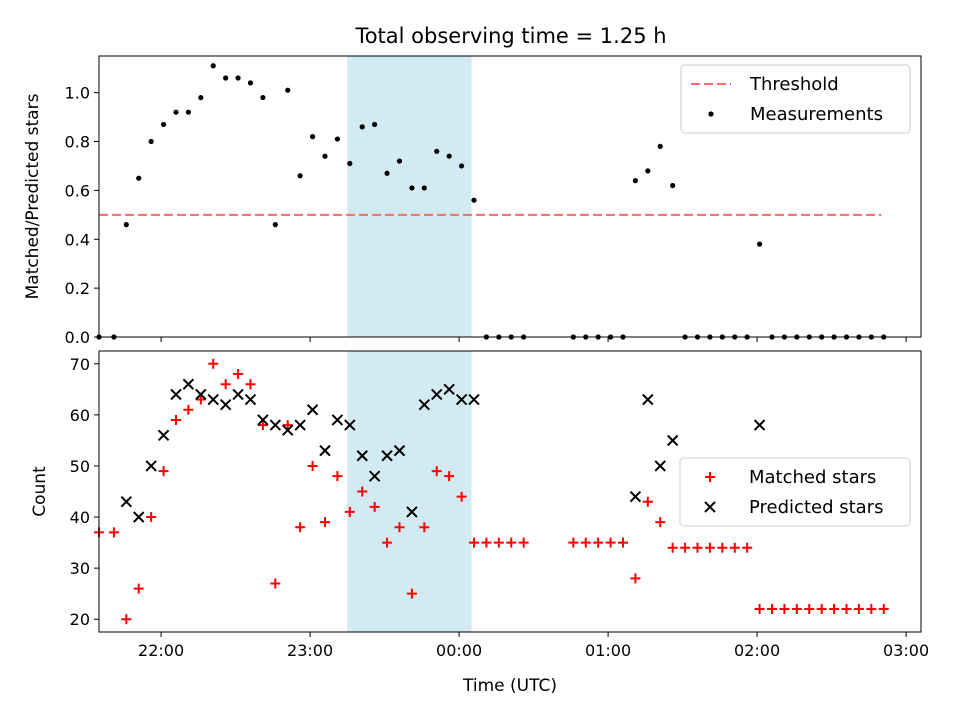  Describe the element at coordinates (710, 477) in the screenshot. I see `legend-matched-swatch` at that location.